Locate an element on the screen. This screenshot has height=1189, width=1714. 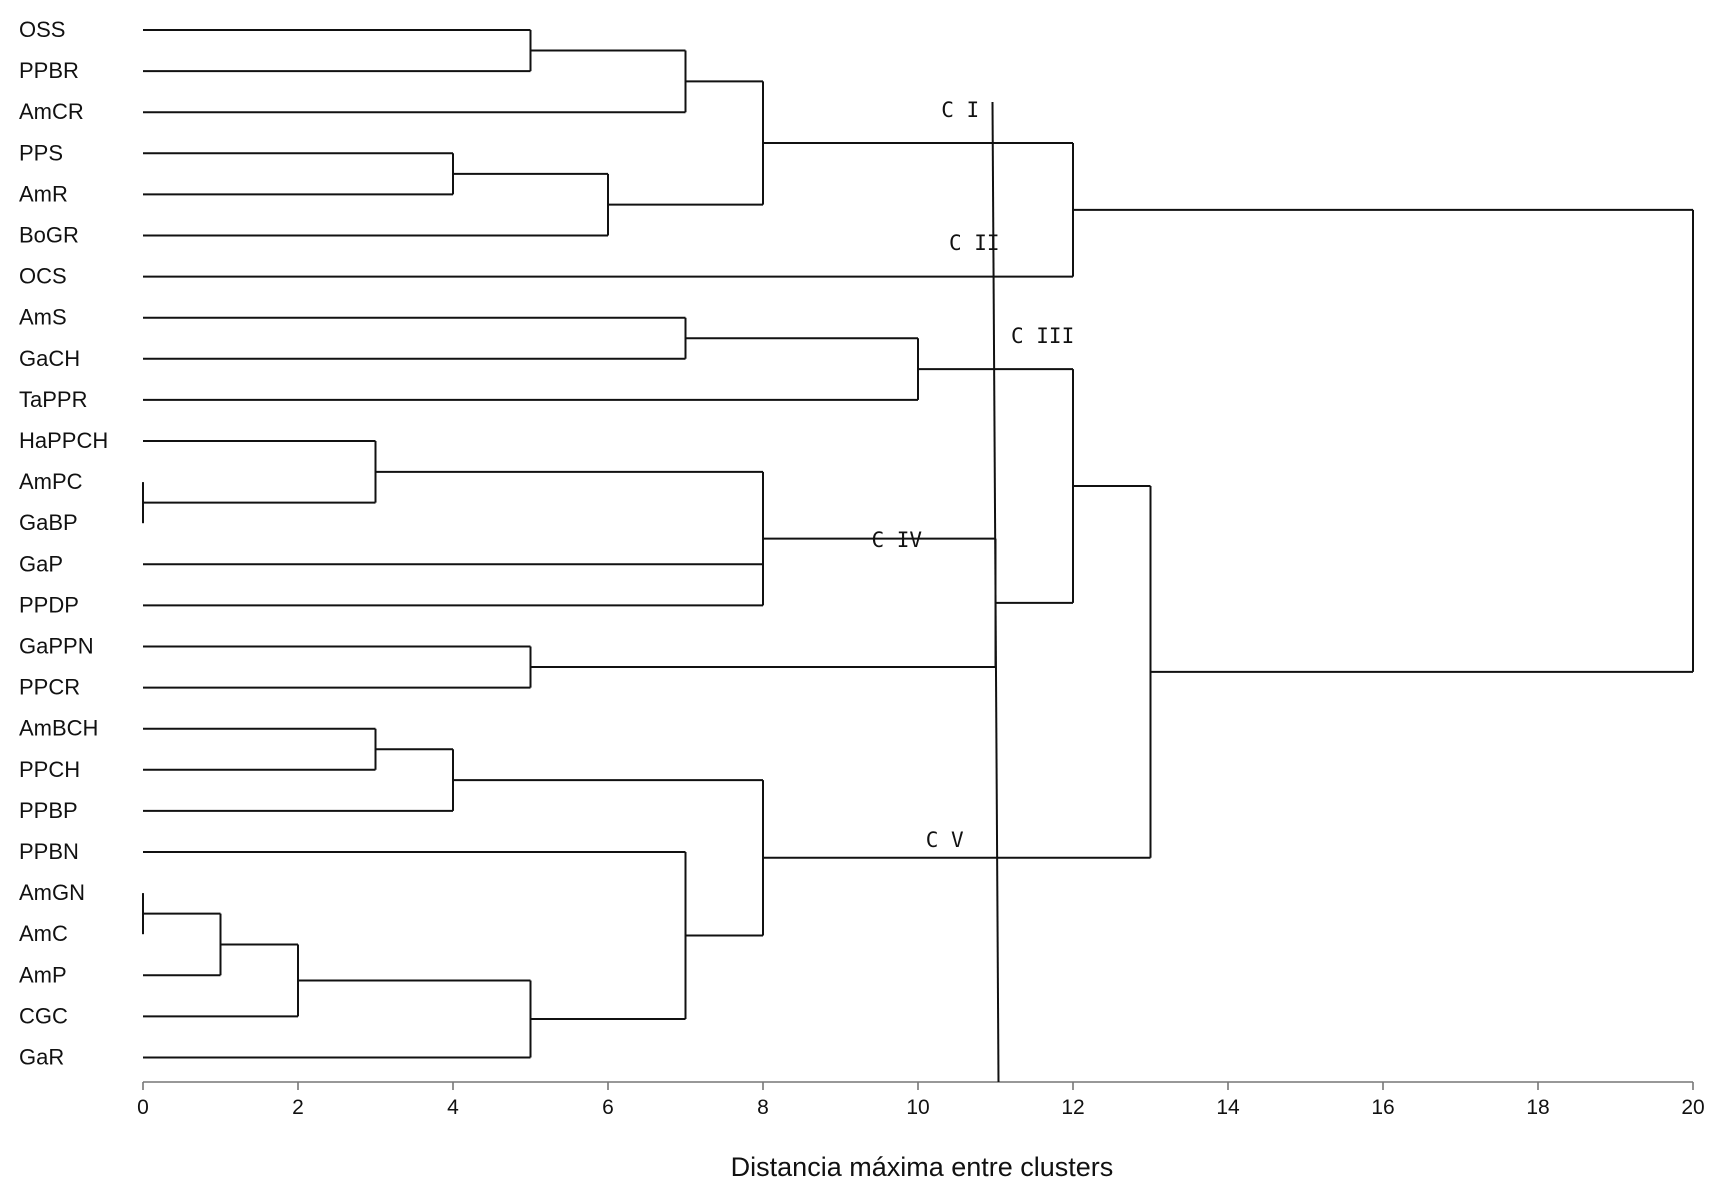
leaf-label-ppbr: PPBR is located at coordinates (49, 70).